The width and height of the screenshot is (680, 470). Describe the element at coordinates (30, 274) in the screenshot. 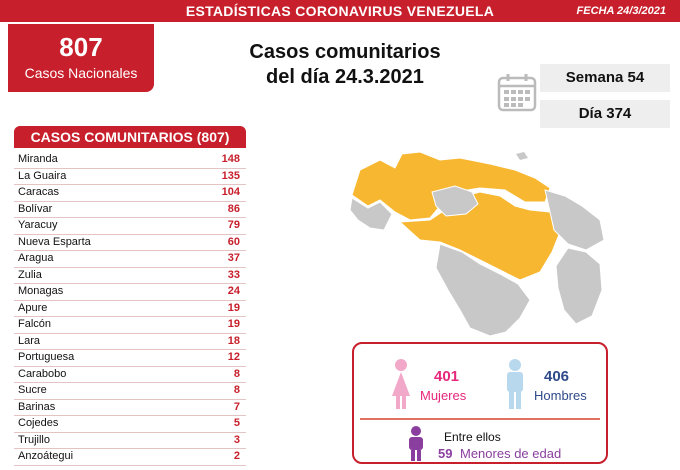

I see `state-name: Zulia` at that location.